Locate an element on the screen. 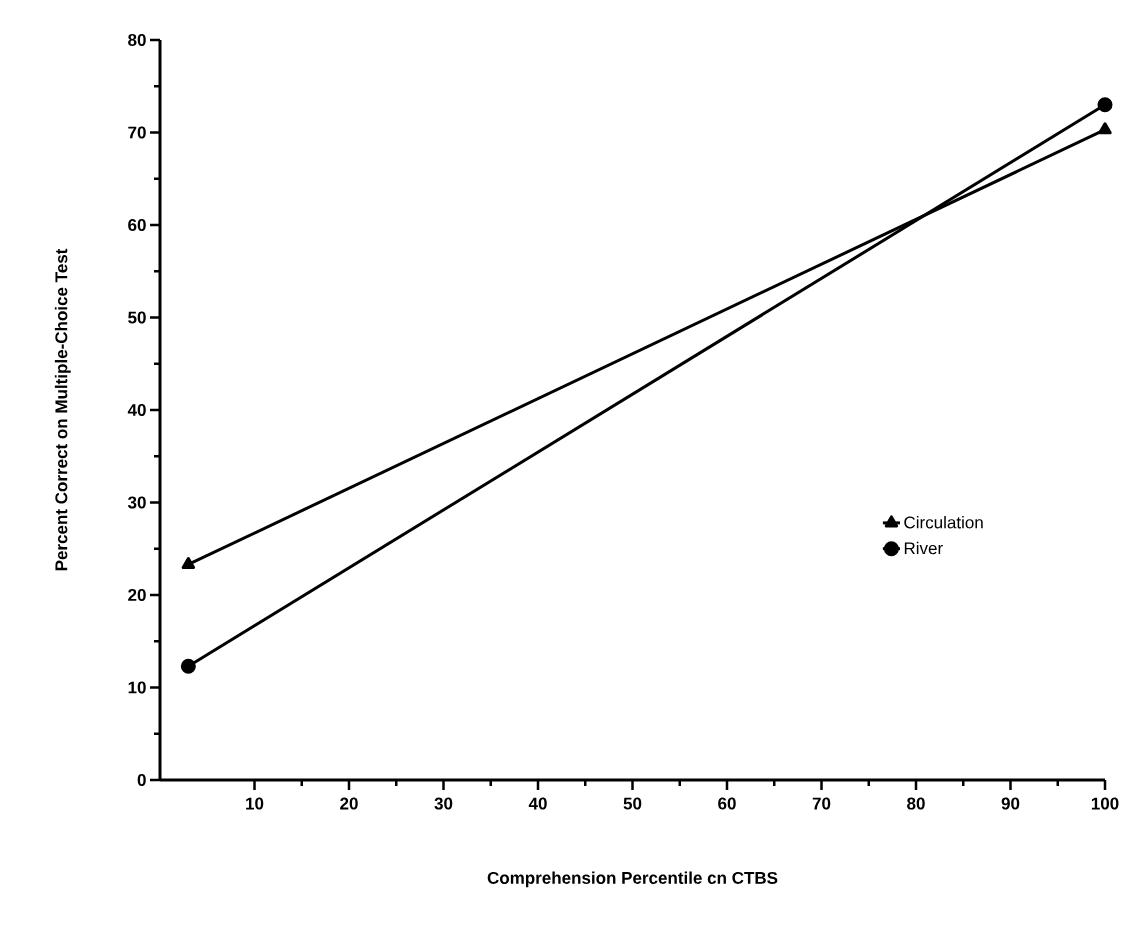 This screenshot has height=942, width=1127. legend-label: River is located at coordinates (923, 548).